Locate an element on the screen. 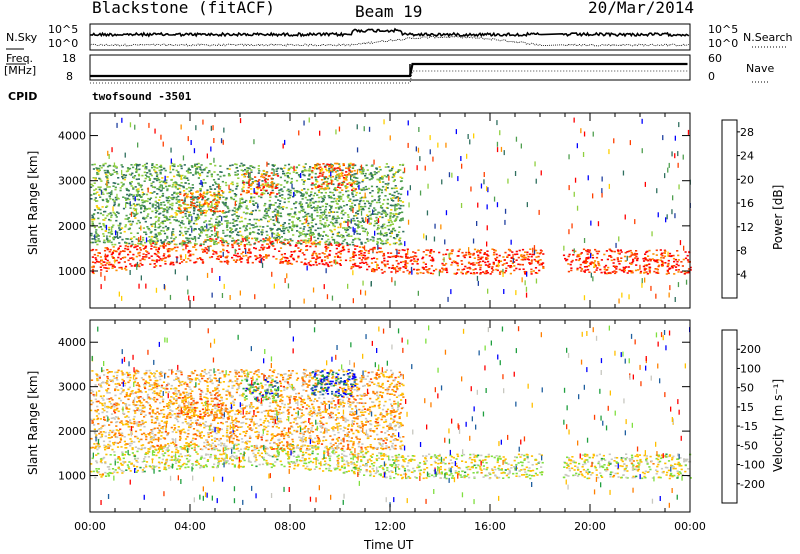 This screenshot has height=554, width=800. nave-tick-bottom: 0 is located at coordinates (711, 76).